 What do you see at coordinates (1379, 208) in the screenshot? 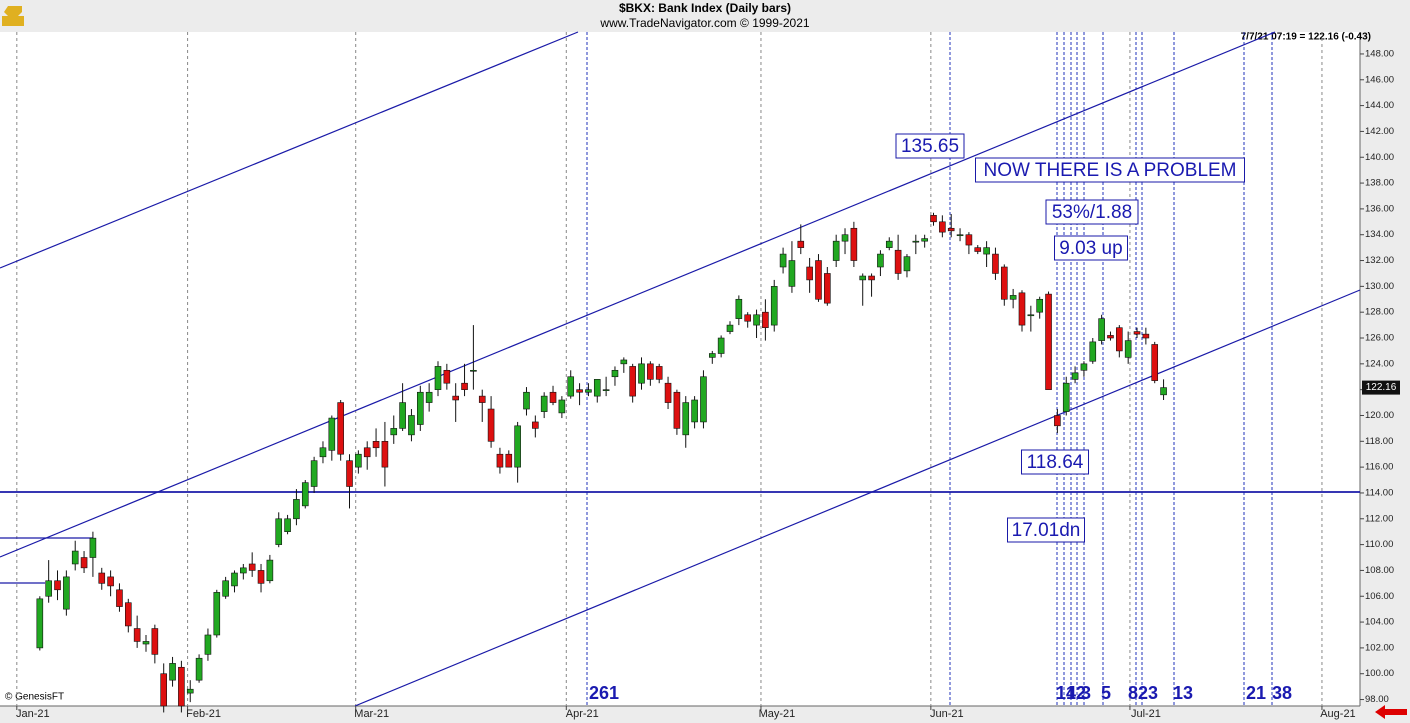
I see `y-tick-label: 136.00` at bounding box center [1379, 208].